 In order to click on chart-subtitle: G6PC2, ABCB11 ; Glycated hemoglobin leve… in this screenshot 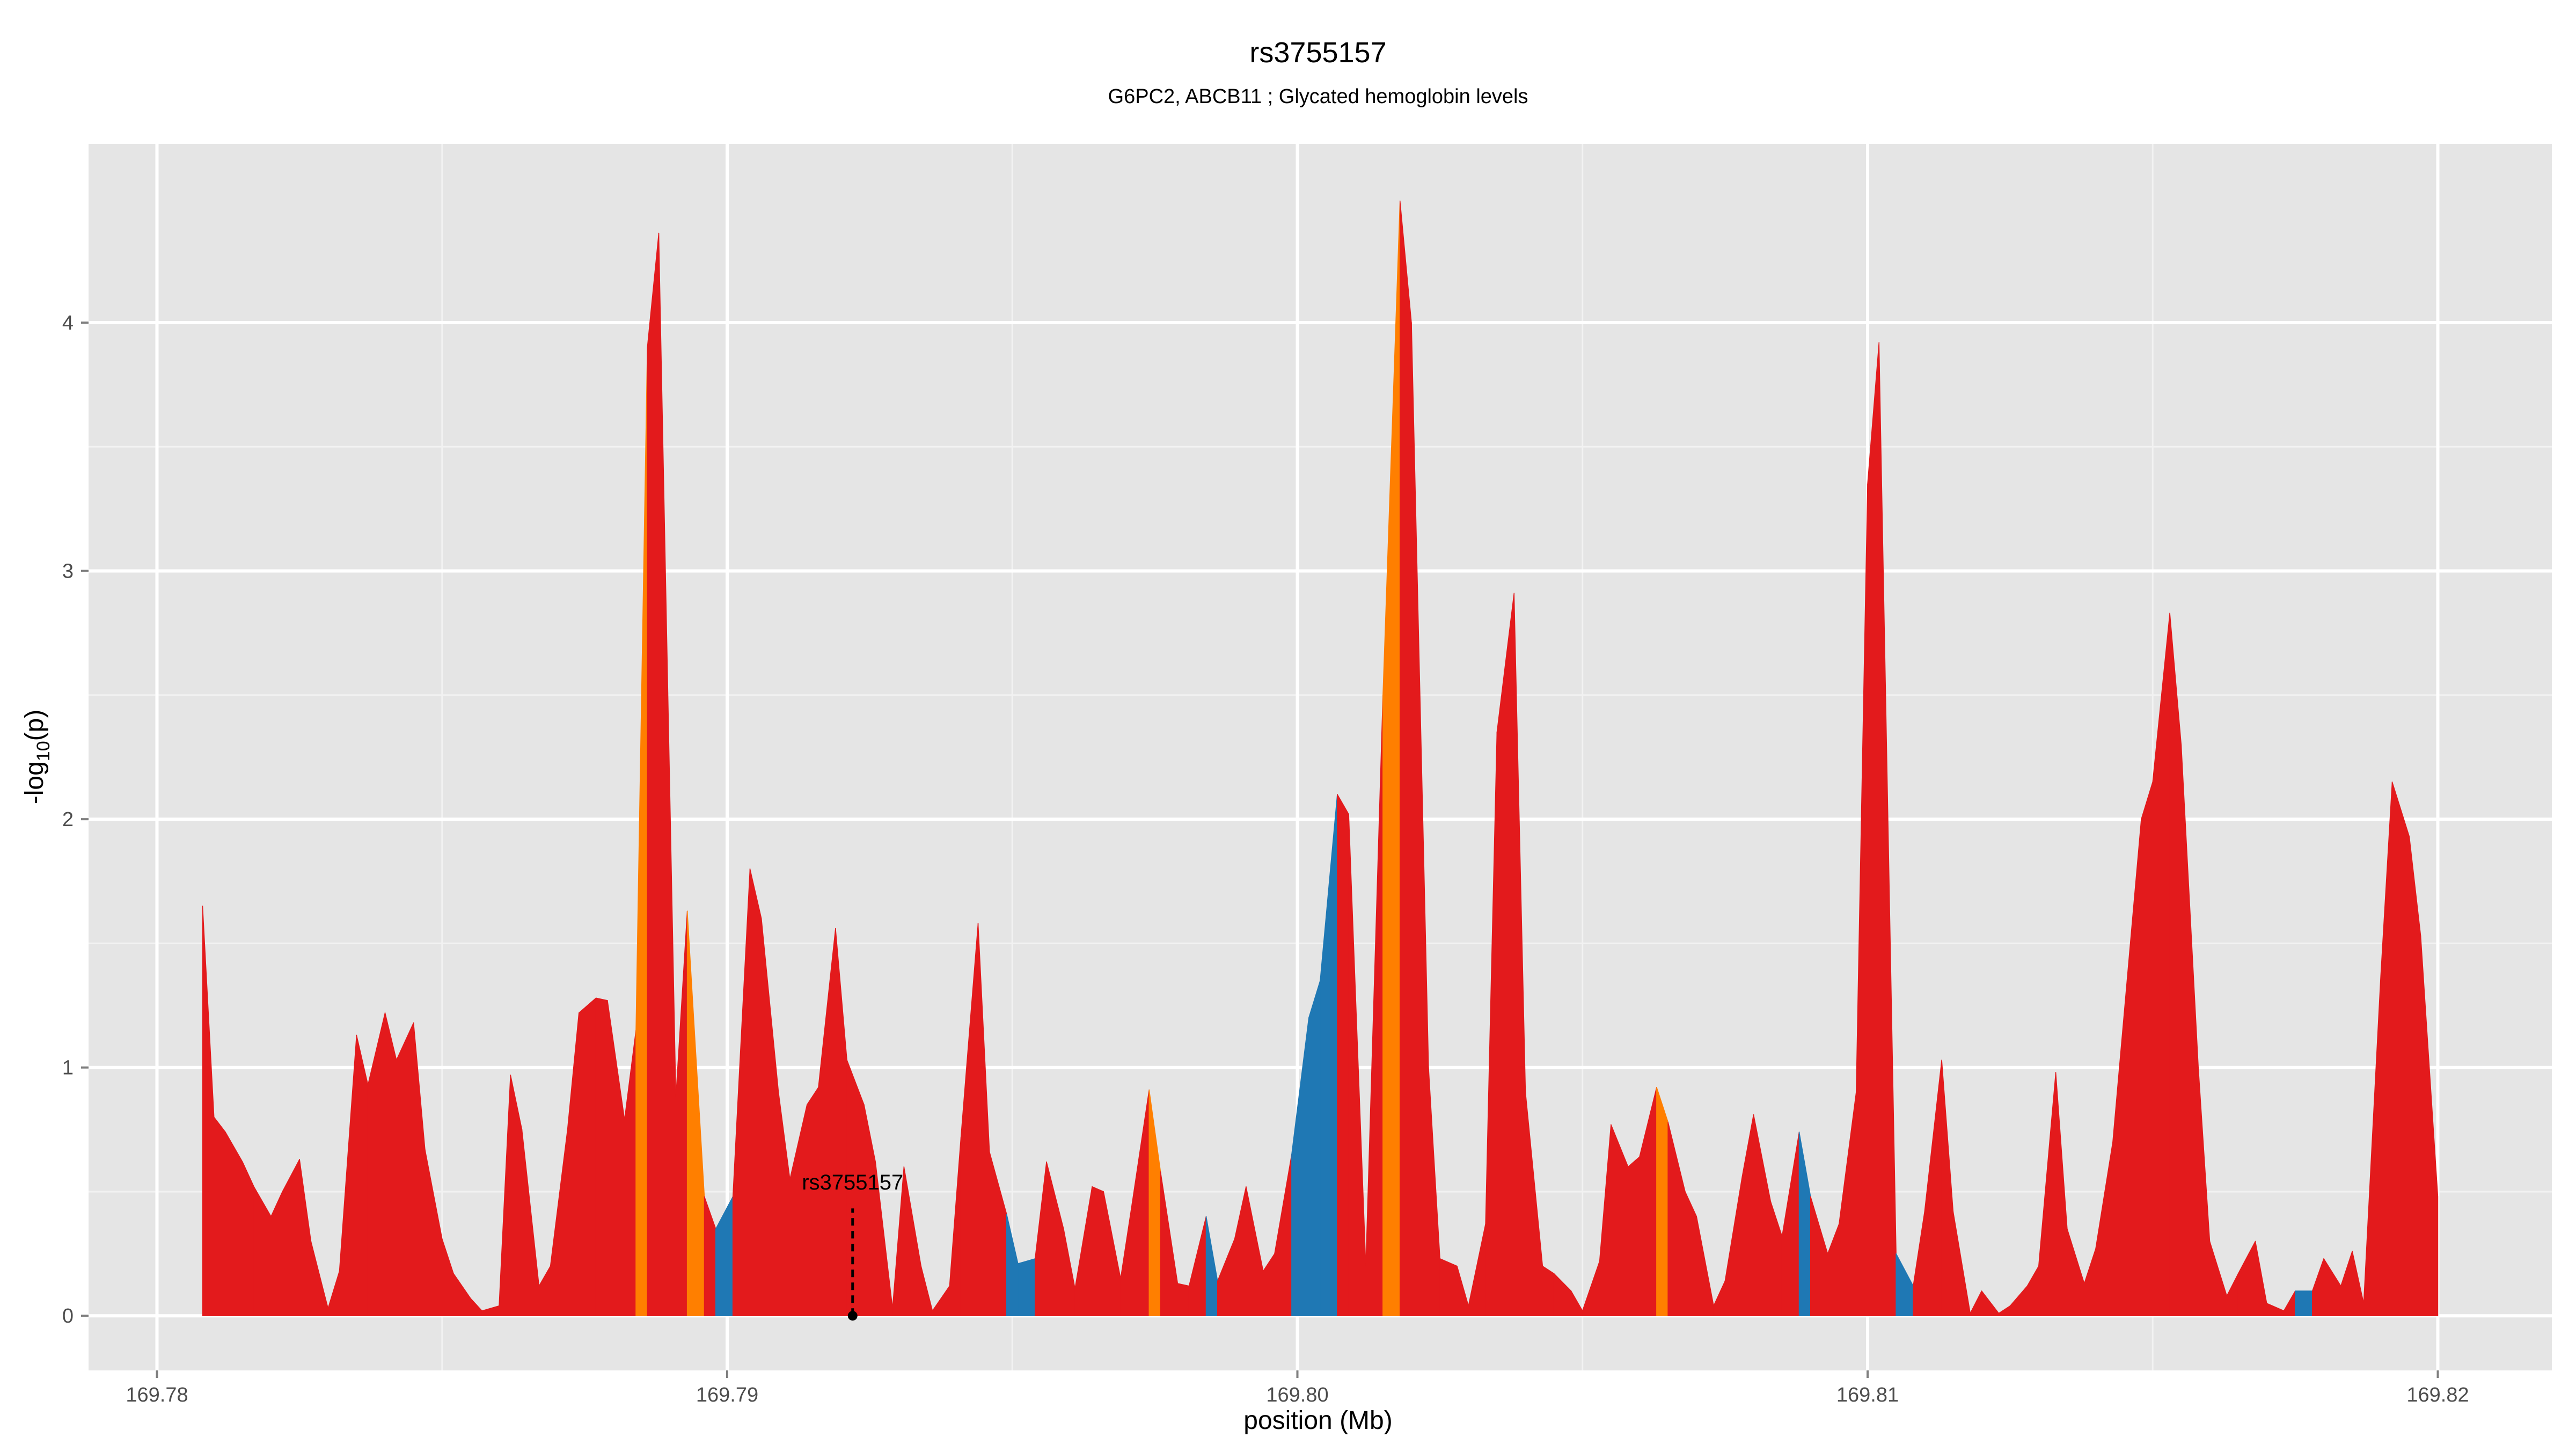, I will do `click(1318, 96)`.